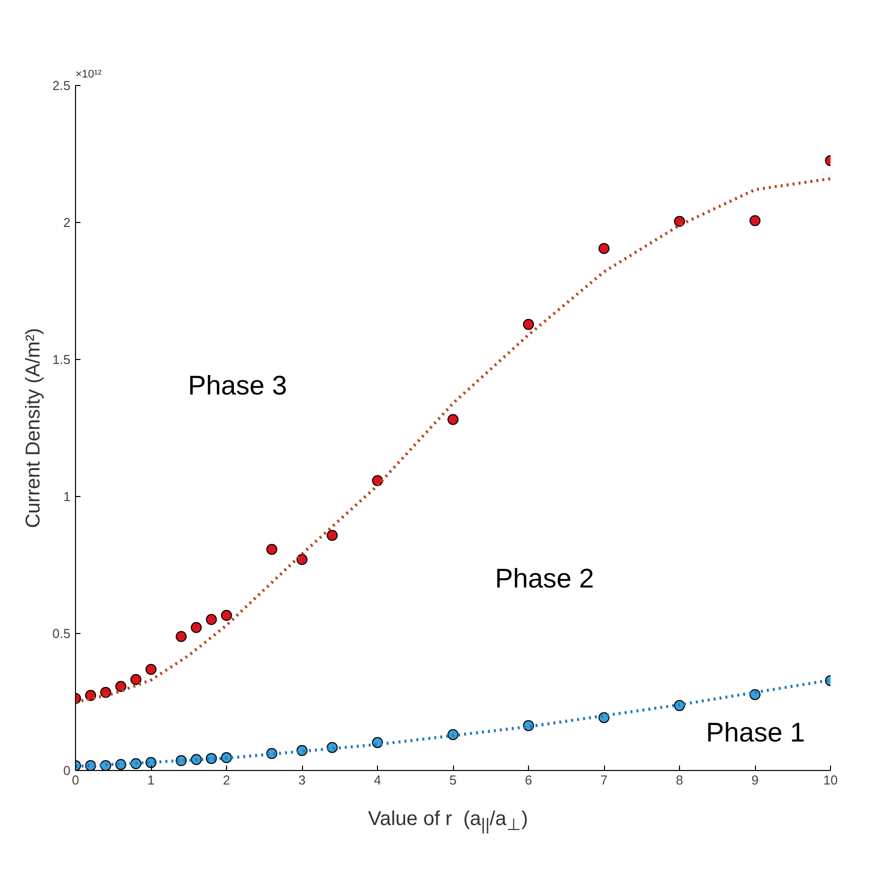 This screenshot has height=877, width=886. Describe the element at coordinates (830, 780) in the screenshot. I see `x-tick-label: 10` at that location.